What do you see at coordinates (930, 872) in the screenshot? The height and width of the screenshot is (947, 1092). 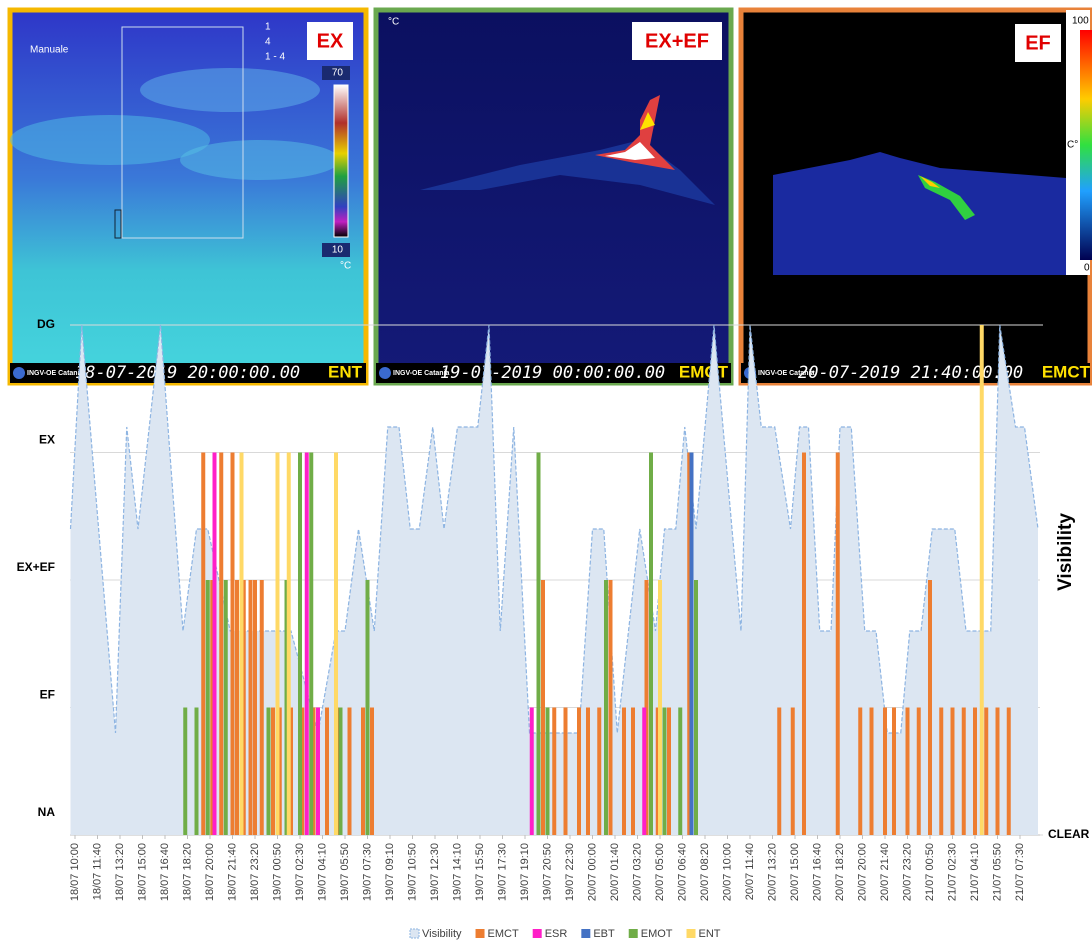 I see `x-tick-label: 21/07 00:50` at bounding box center [930, 872].